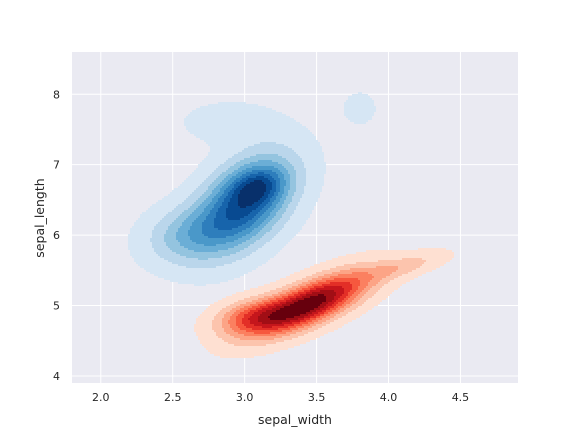  What do you see at coordinates (56, 306) in the screenshot?
I see `y-tick-label: 5` at bounding box center [56, 306].